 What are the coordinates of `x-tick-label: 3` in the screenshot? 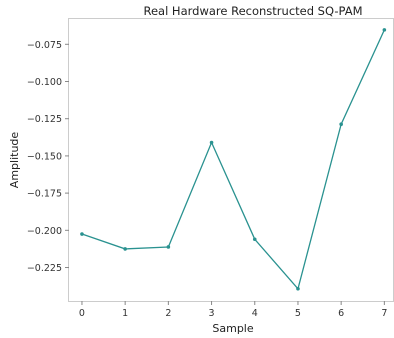 It's located at (212, 313).